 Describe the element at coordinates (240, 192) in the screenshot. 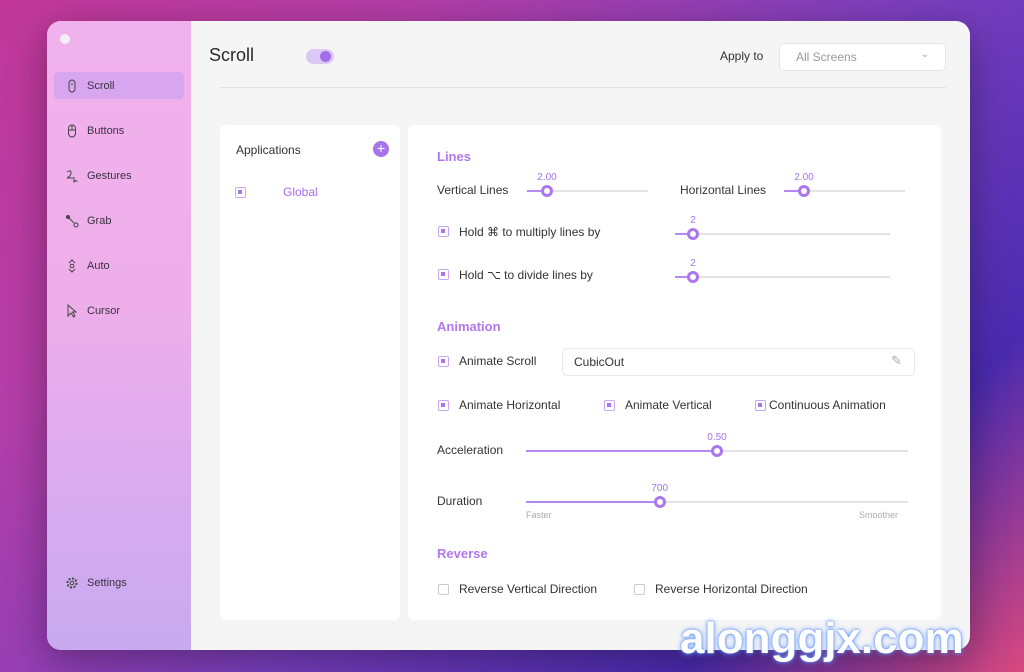

I see `global-checkbox` at that location.